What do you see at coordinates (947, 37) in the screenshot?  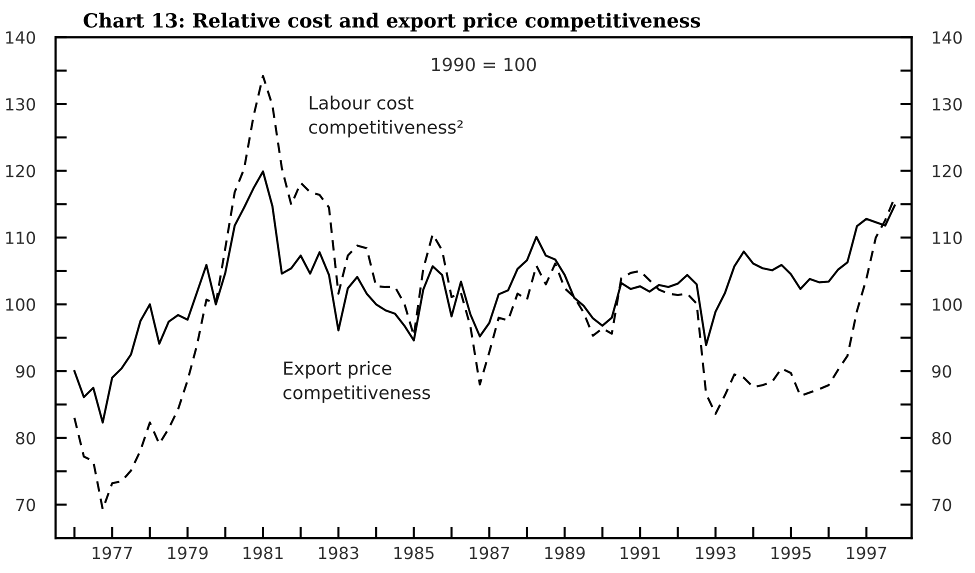 I see `y2-tick-label: 140` at bounding box center [947, 37].